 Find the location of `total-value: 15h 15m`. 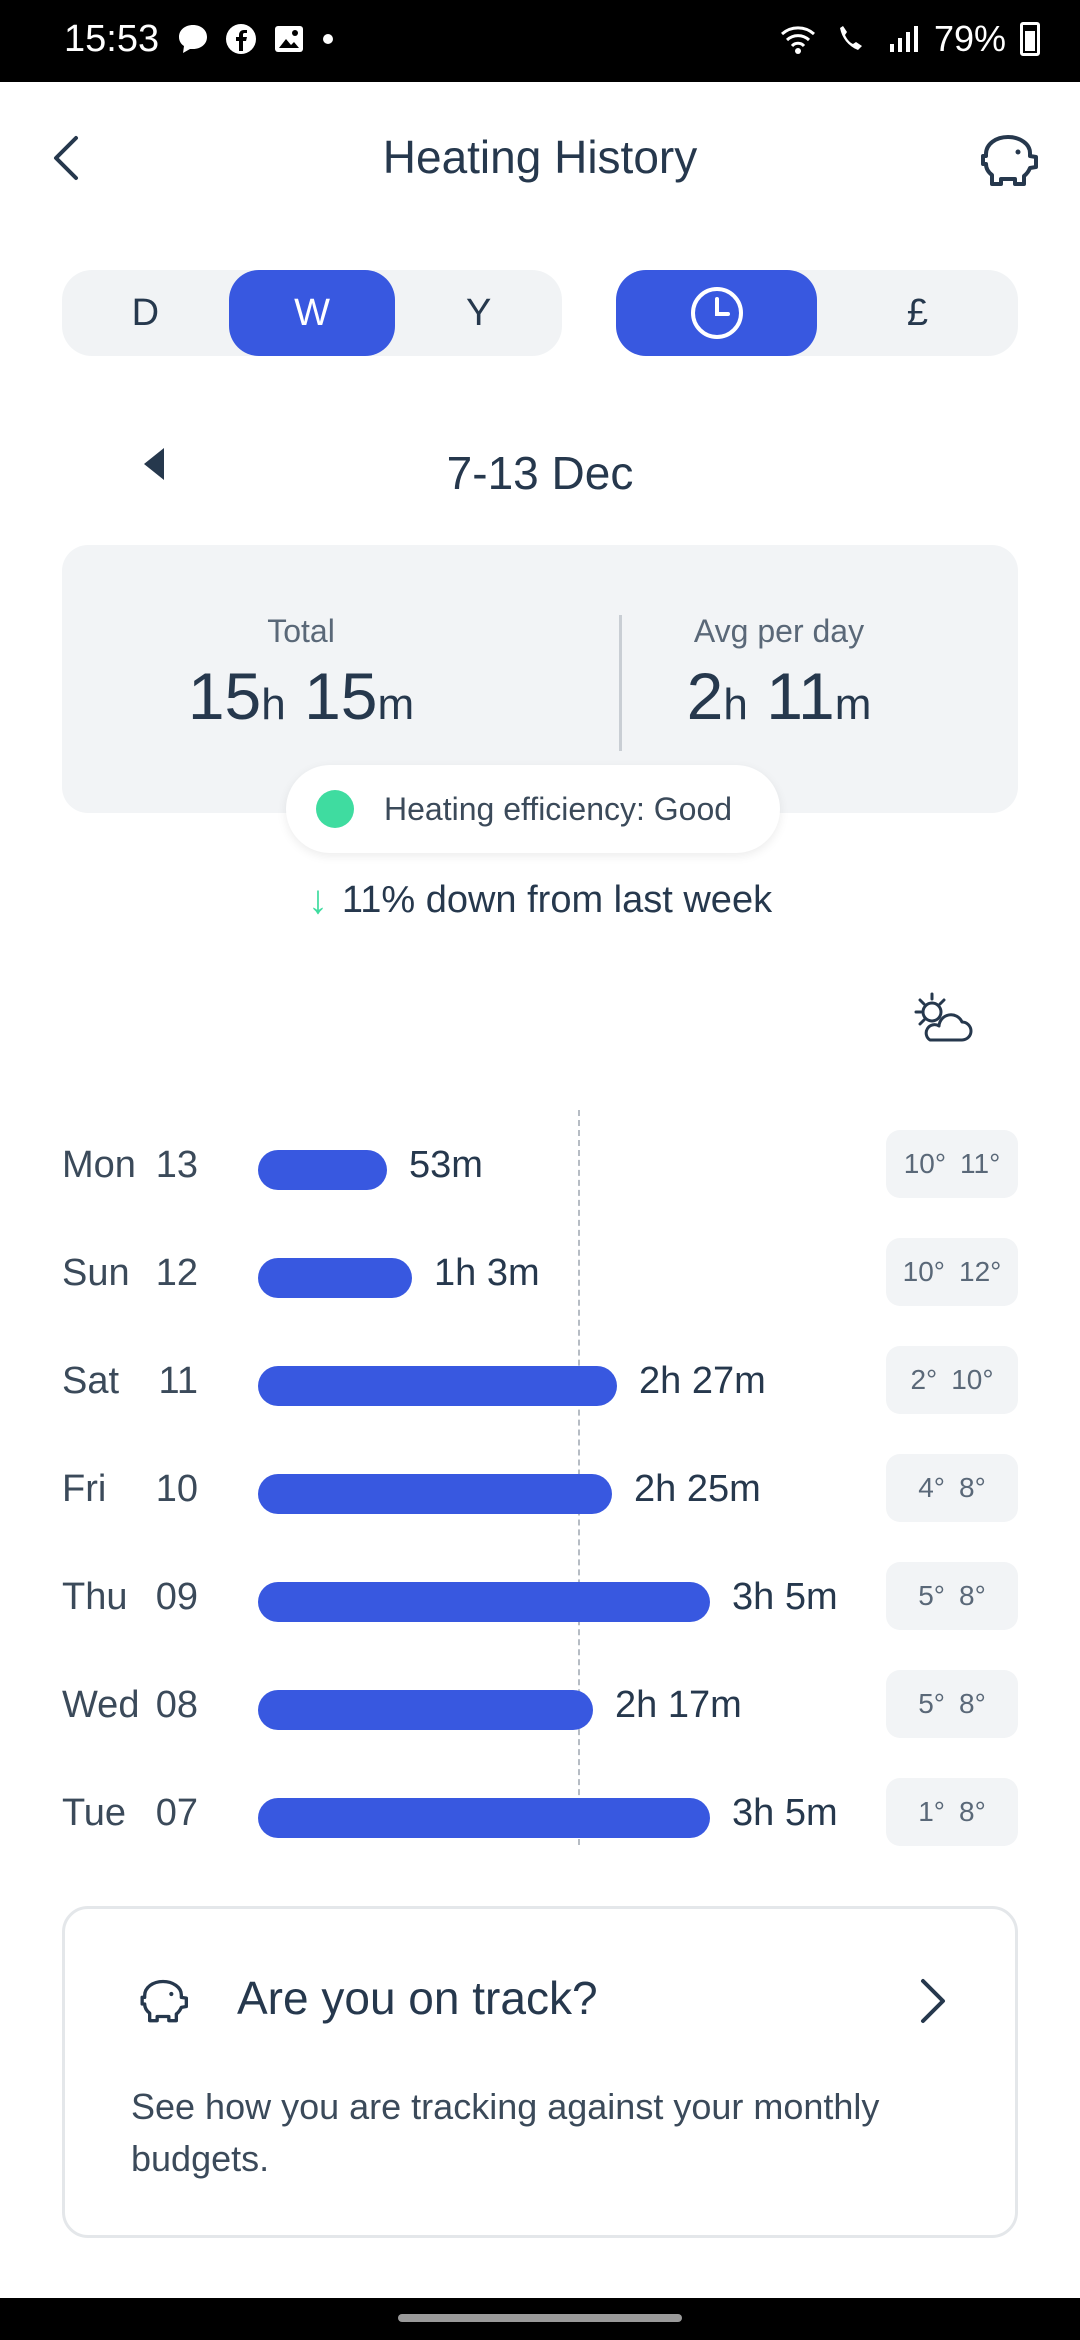

total-value: 15h 15m is located at coordinates (301, 696).